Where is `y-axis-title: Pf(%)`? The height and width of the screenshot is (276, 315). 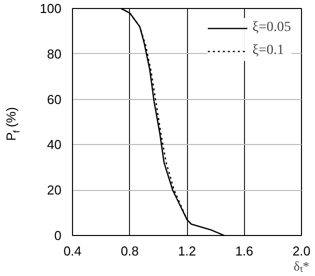 y-axis-title: Pf(%) is located at coordinates (13, 124).